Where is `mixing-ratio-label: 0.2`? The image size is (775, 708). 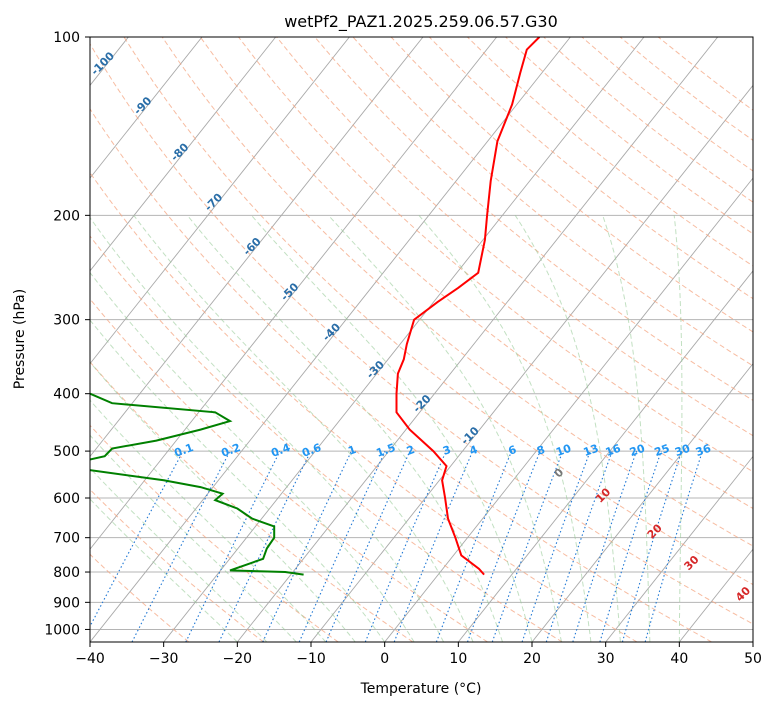
mixing-ratio-label: 0.2 is located at coordinates (230, 450).